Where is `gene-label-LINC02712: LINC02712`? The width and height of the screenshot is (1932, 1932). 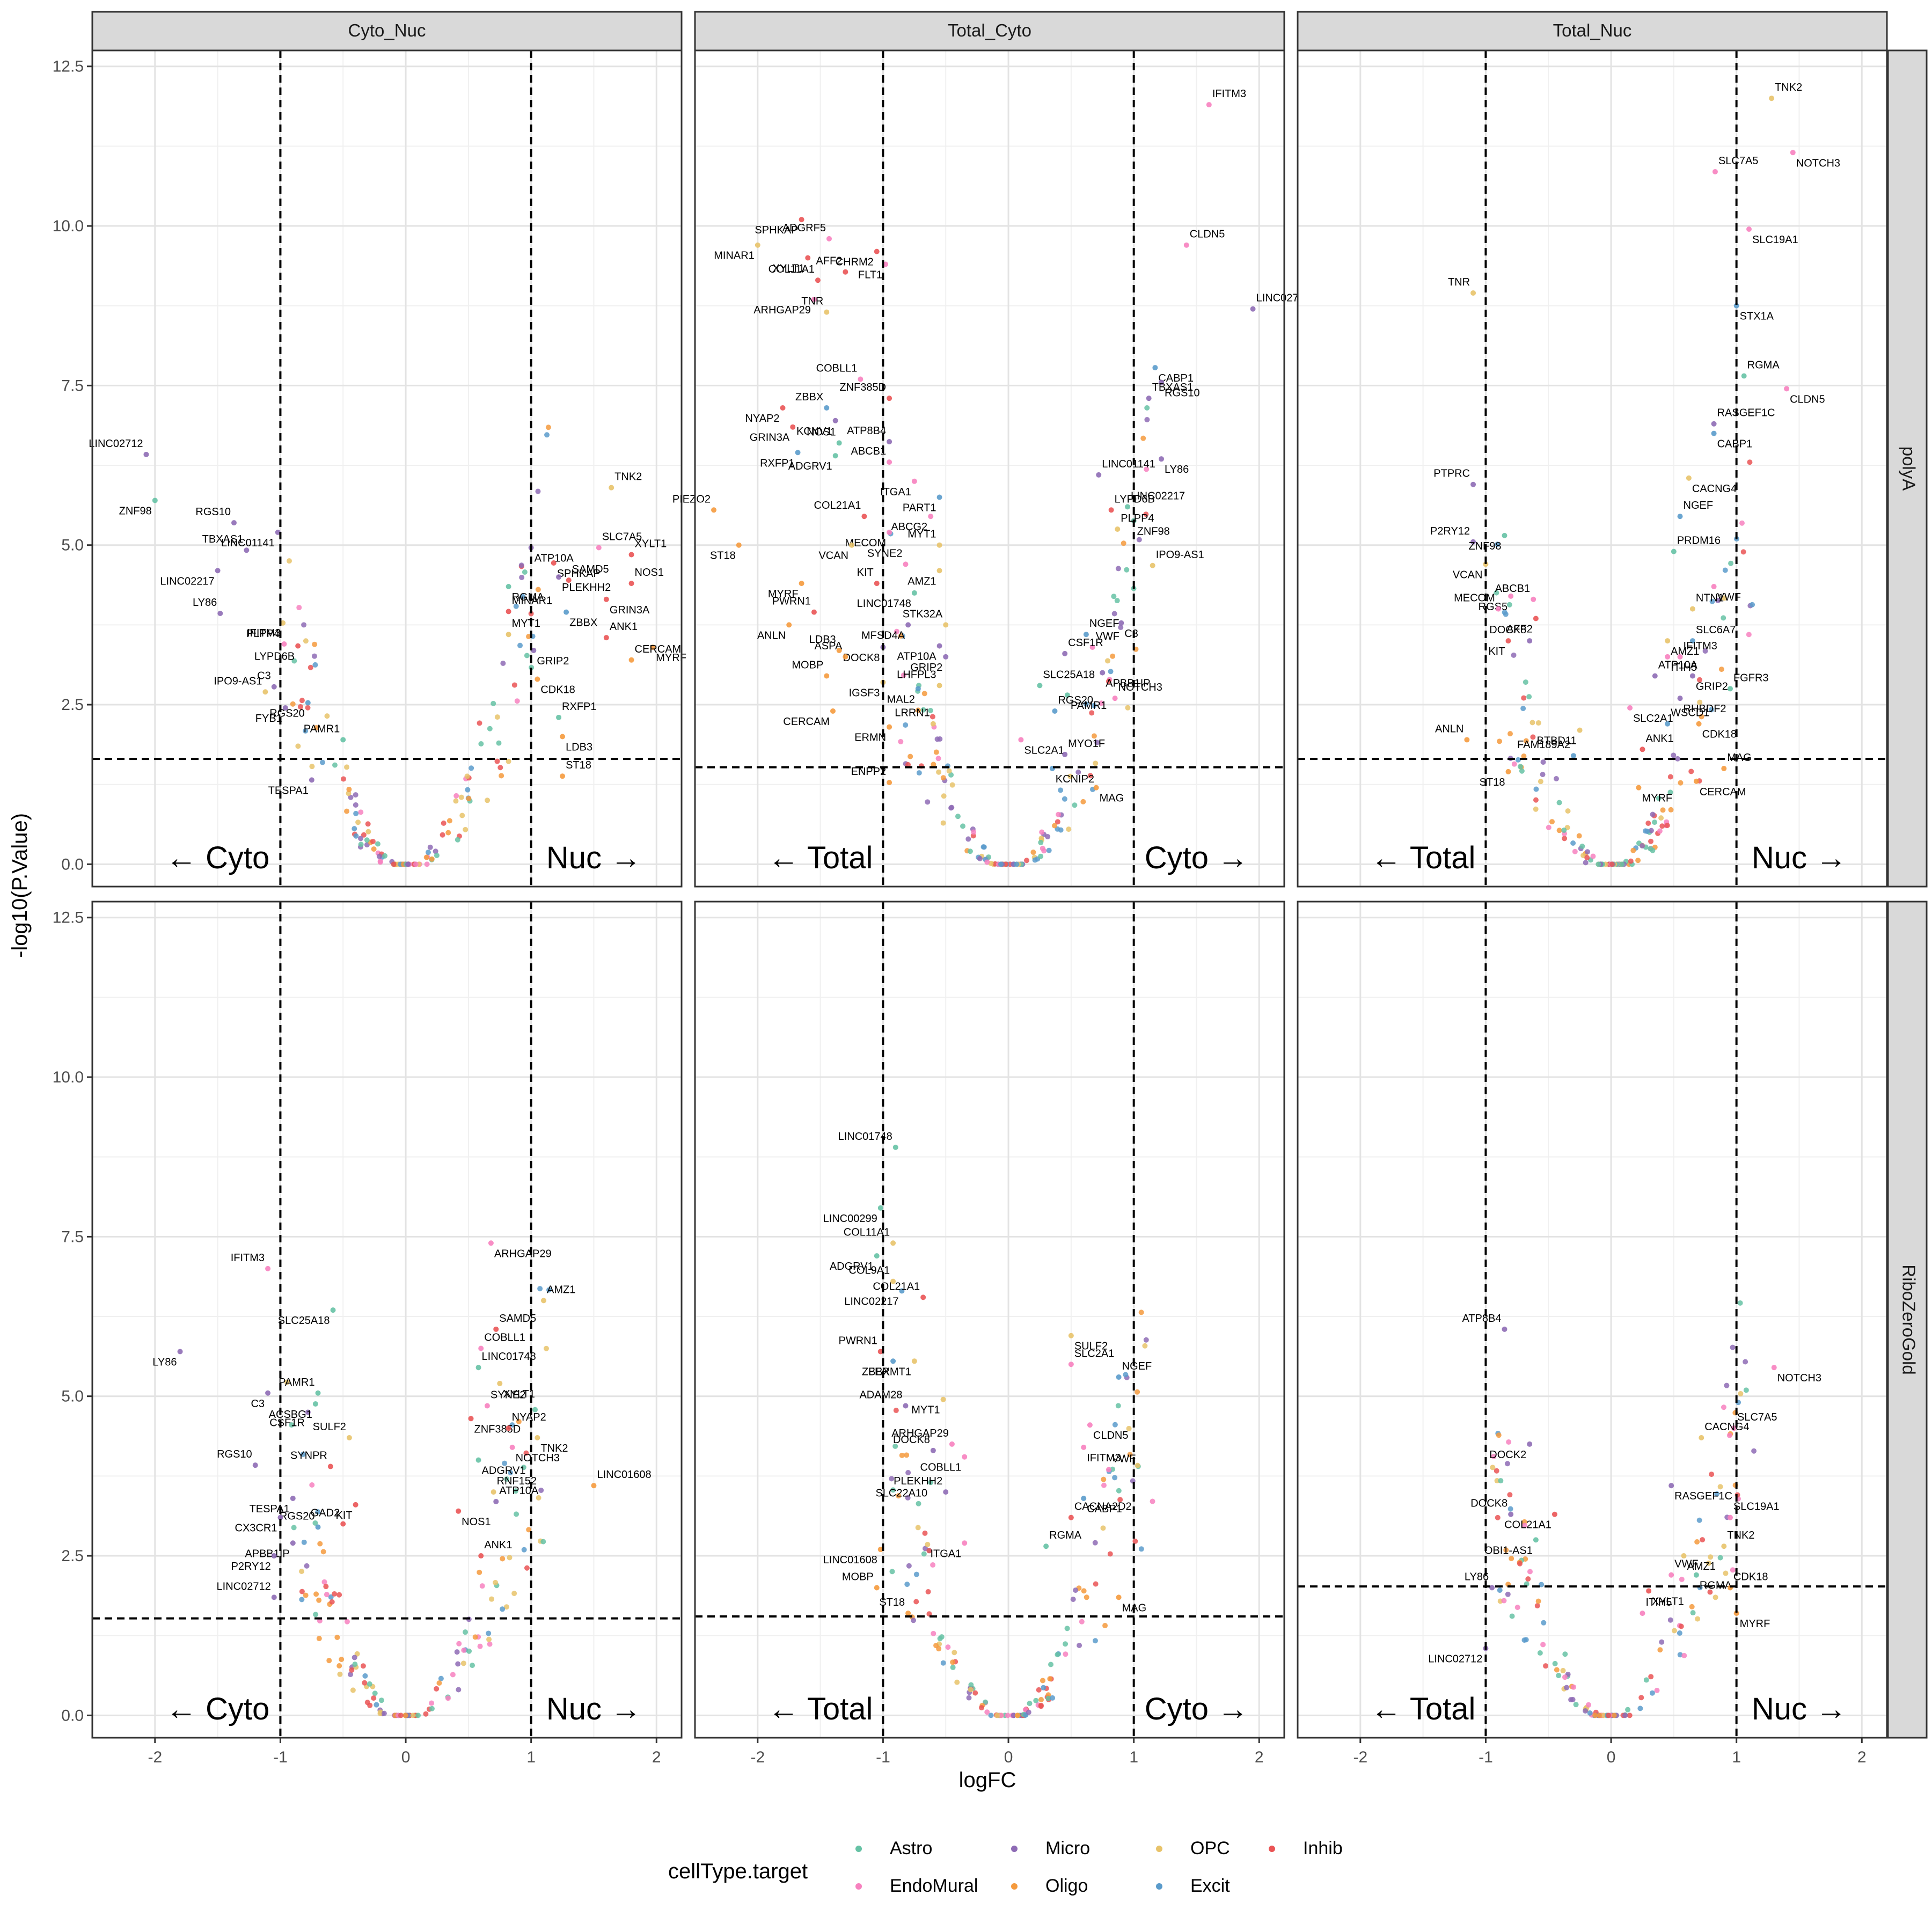 gene-label-LINC02712: LINC02712 is located at coordinates (1283, 298).